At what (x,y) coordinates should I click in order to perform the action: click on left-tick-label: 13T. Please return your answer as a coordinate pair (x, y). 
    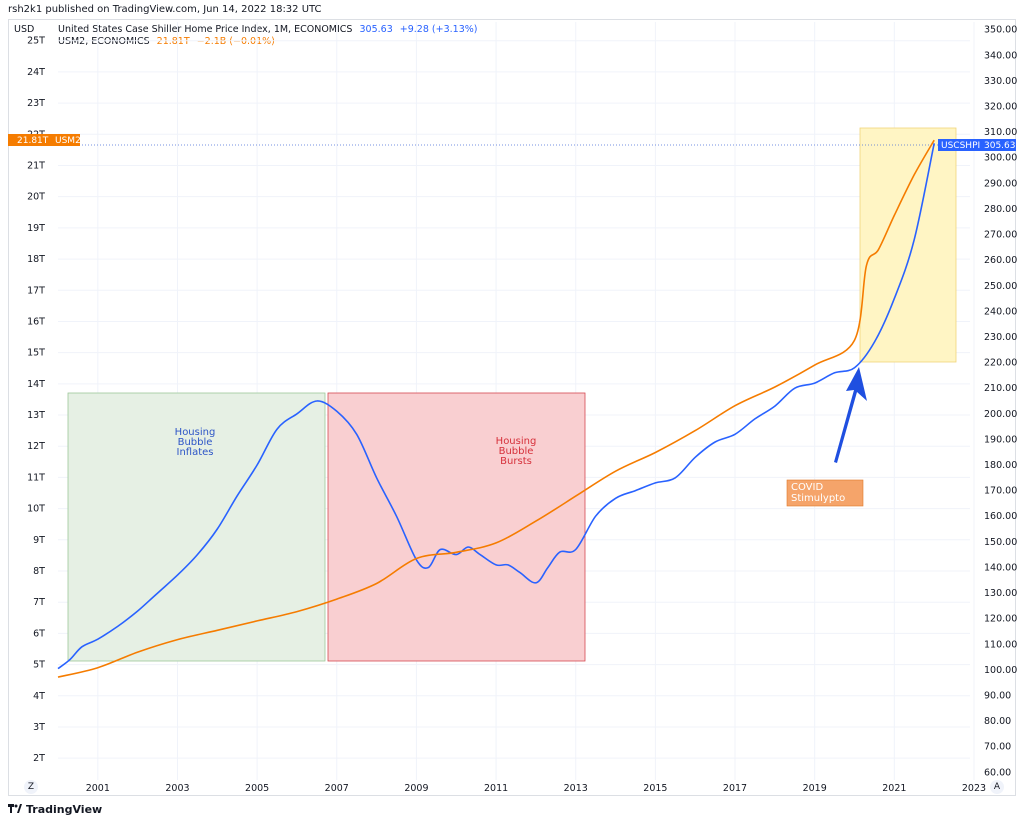
    Looking at the image, I should click on (36, 415).